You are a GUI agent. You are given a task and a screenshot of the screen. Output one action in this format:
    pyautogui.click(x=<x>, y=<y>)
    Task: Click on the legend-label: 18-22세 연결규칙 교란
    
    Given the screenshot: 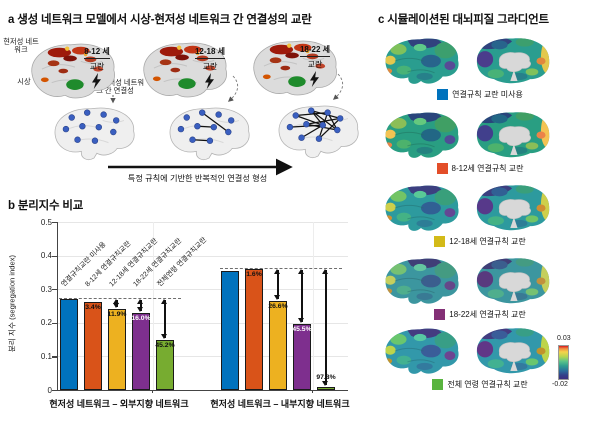 What is the action you would take?
    pyautogui.click(x=487, y=315)
    